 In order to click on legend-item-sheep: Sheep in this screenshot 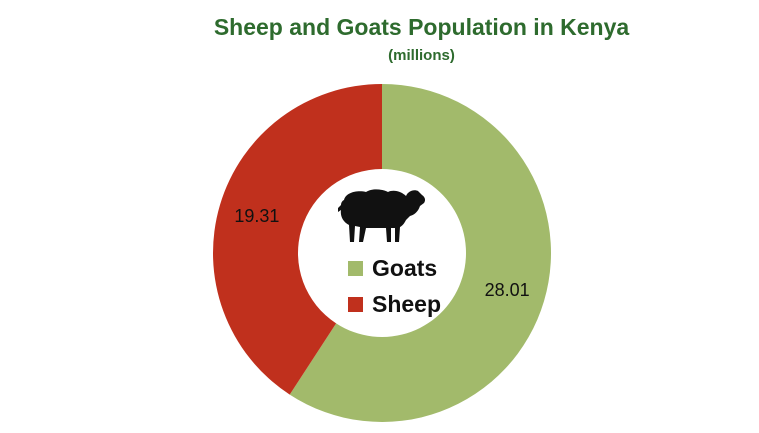, I will do `click(394, 304)`.